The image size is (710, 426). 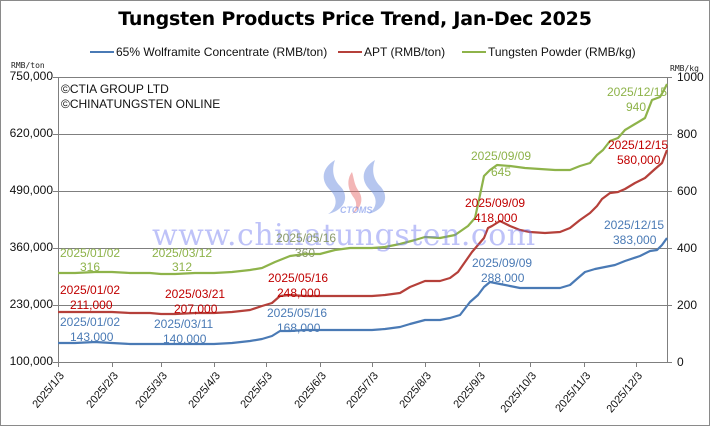 I want to click on annotation-powder-date: 2025/09/09, so click(x=501, y=156).